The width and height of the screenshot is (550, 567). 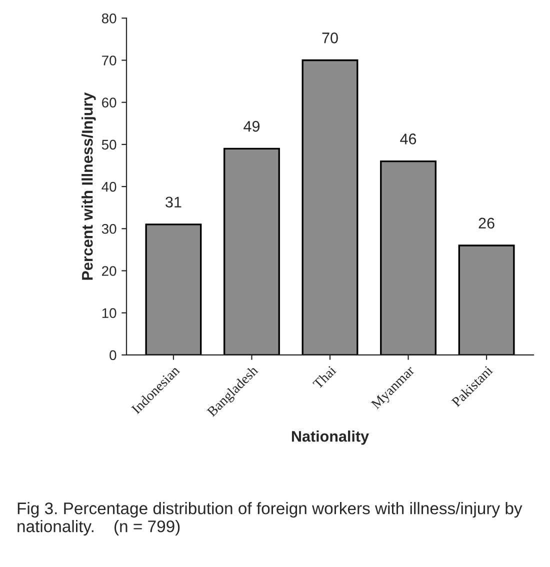 I want to click on data-label: 49, so click(x=252, y=126).